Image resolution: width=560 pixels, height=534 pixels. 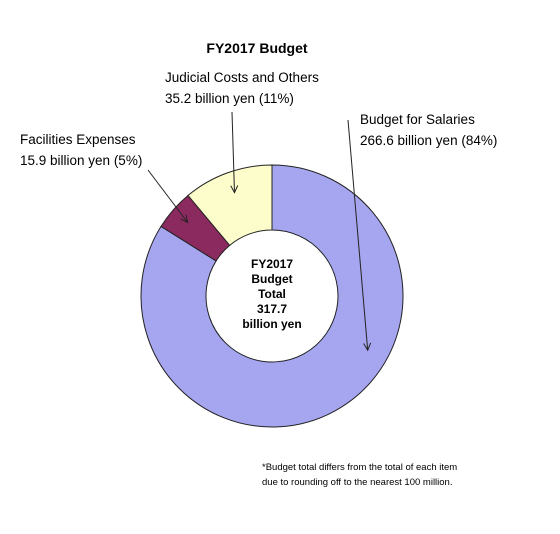 I want to click on center-label-line: Total, so click(x=272, y=294).